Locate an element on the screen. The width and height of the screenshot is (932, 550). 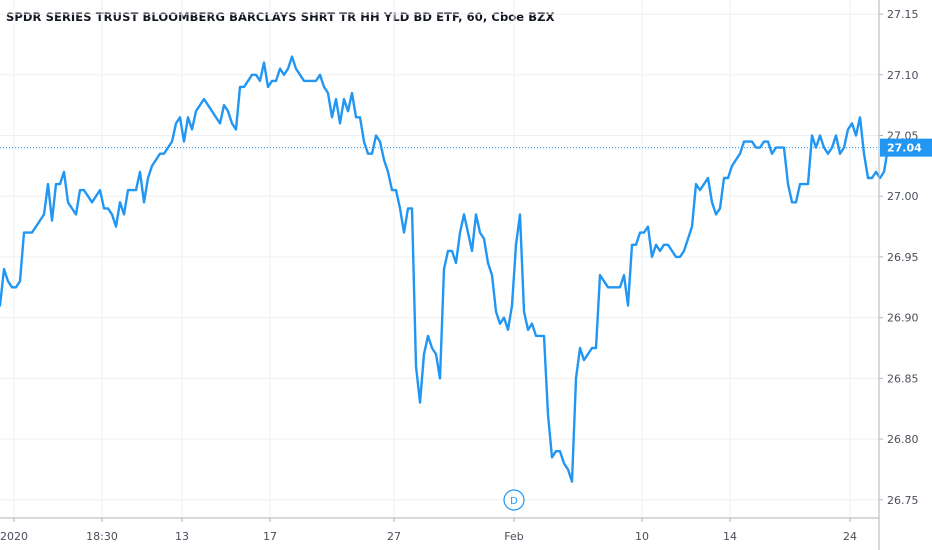
time-tick-label: 24 is located at coordinates (850, 536).